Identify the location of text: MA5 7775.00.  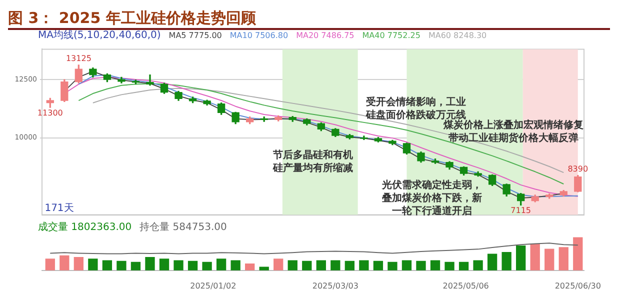
(195, 36).